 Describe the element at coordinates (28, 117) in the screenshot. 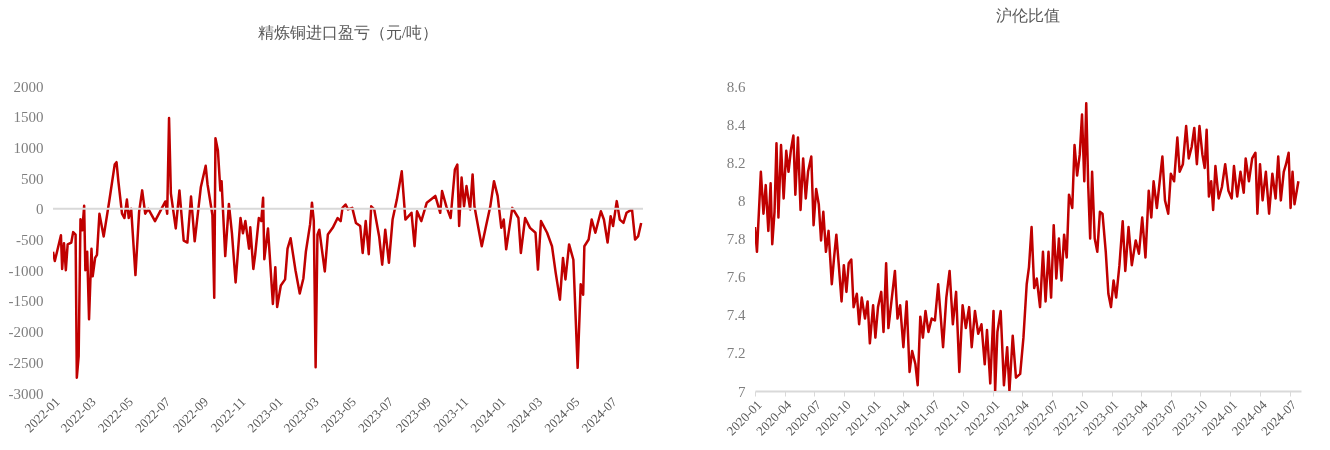

I see `y-tick-label: 1500` at that location.